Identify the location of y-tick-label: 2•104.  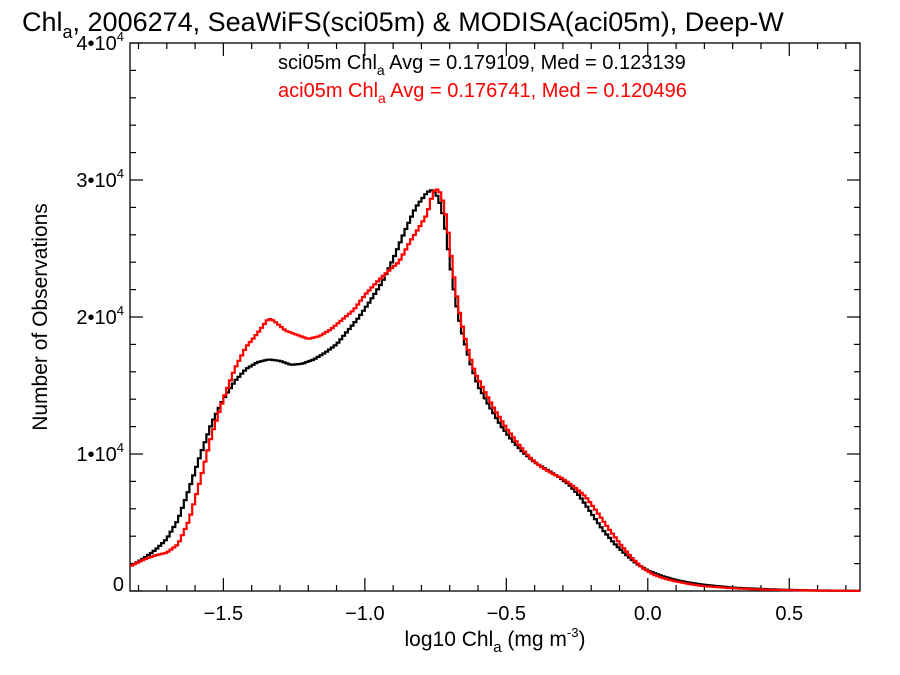
(100, 316).